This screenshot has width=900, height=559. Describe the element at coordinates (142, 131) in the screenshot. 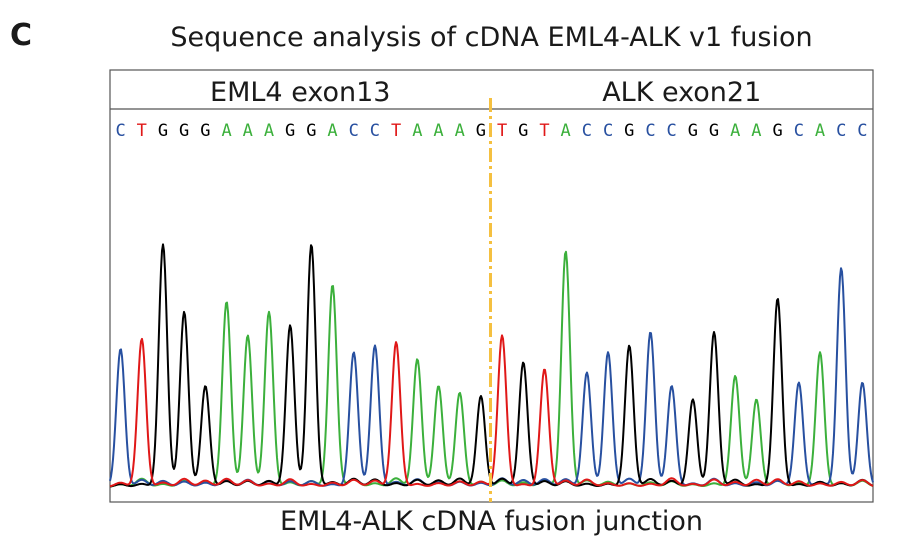

I see `base-call-1: T` at that location.